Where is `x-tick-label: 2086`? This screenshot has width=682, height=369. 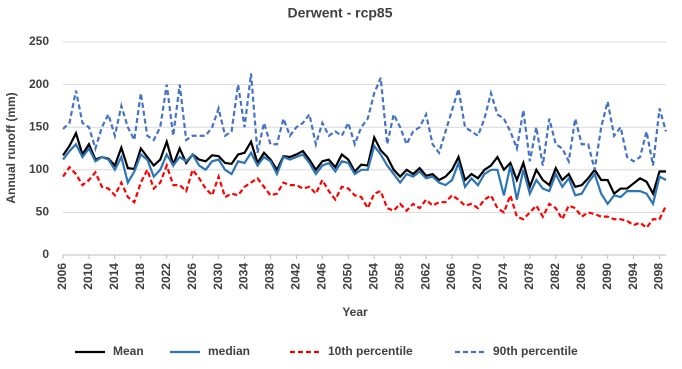
x-tick-label: 2086 is located at coordinates (581, 276).